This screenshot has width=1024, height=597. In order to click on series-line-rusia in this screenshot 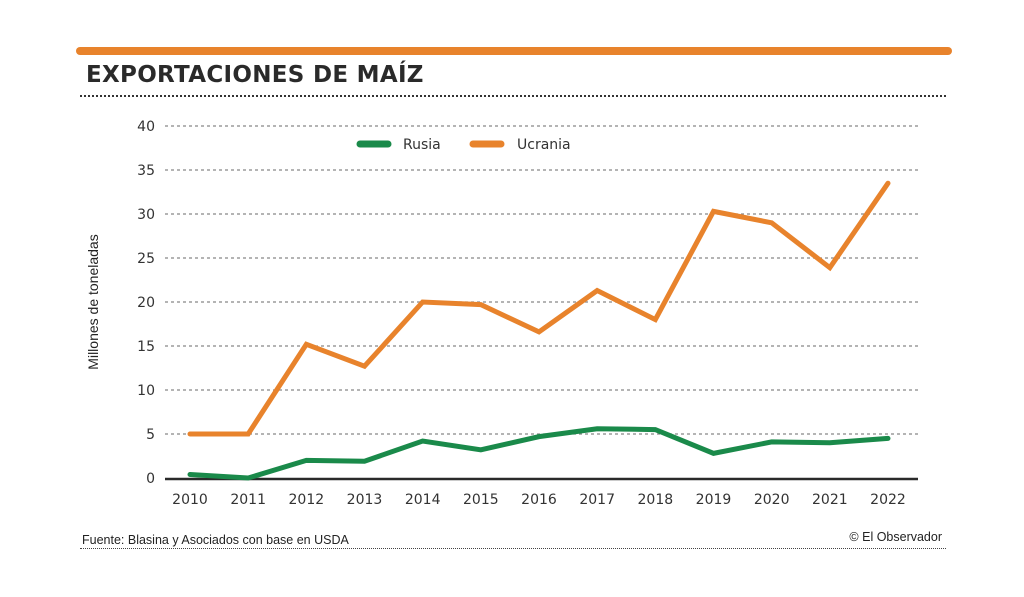, I will do `click(539, 453)`.